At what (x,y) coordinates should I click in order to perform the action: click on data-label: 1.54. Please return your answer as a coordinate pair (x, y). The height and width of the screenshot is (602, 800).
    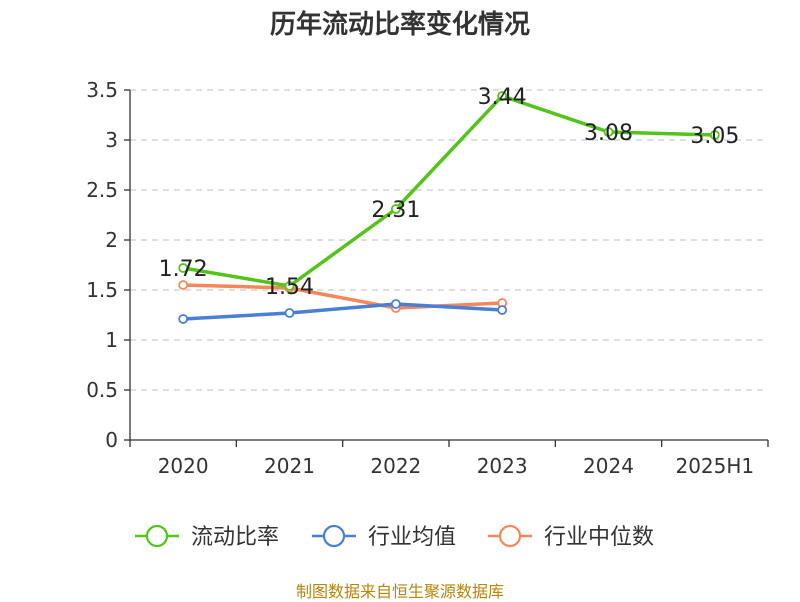
    Looking at the image, I should click on (289, 287).